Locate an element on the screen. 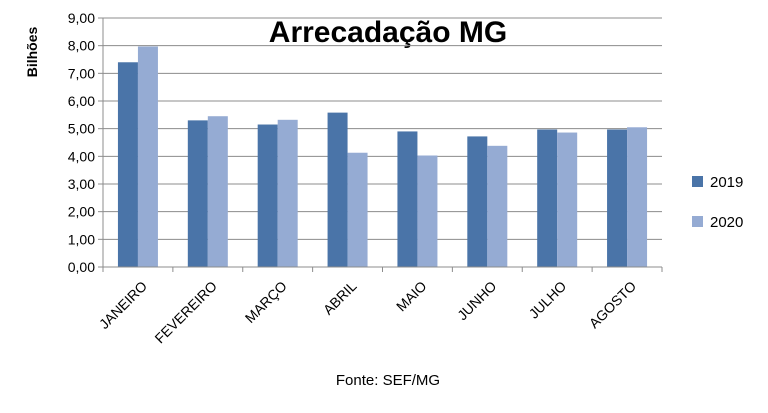  y-tick-label: 8,00 is located at coordinates (81, 46).